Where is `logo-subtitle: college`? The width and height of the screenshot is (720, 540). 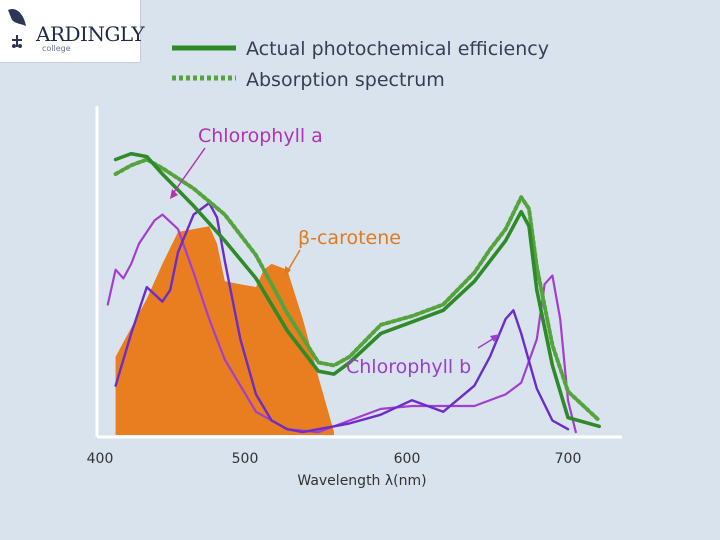 logo-subtitle: college is located at coordinates (56, 48).